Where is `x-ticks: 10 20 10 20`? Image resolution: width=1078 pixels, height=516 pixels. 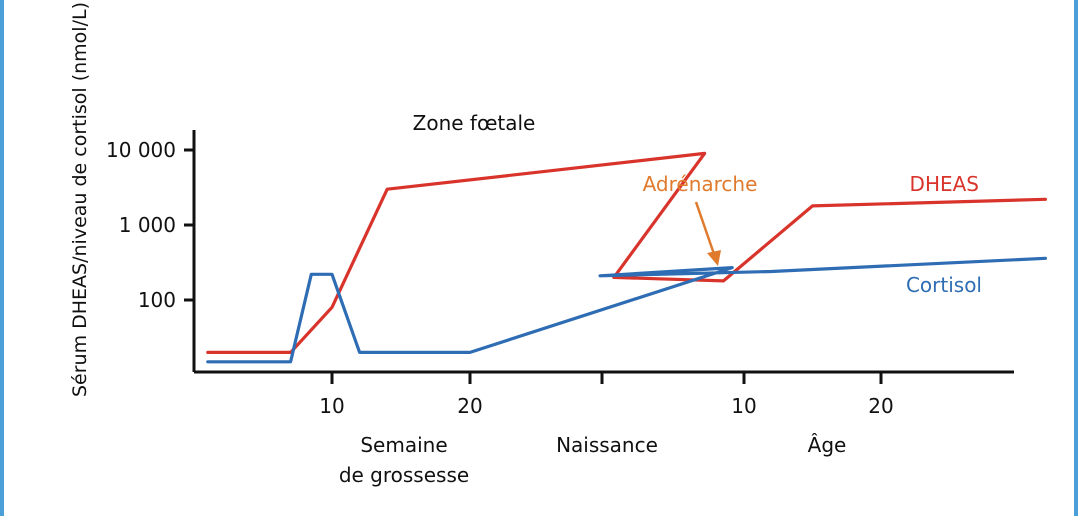
x-ticks: 10 20 10 20 is located at coordinates (606, 395).